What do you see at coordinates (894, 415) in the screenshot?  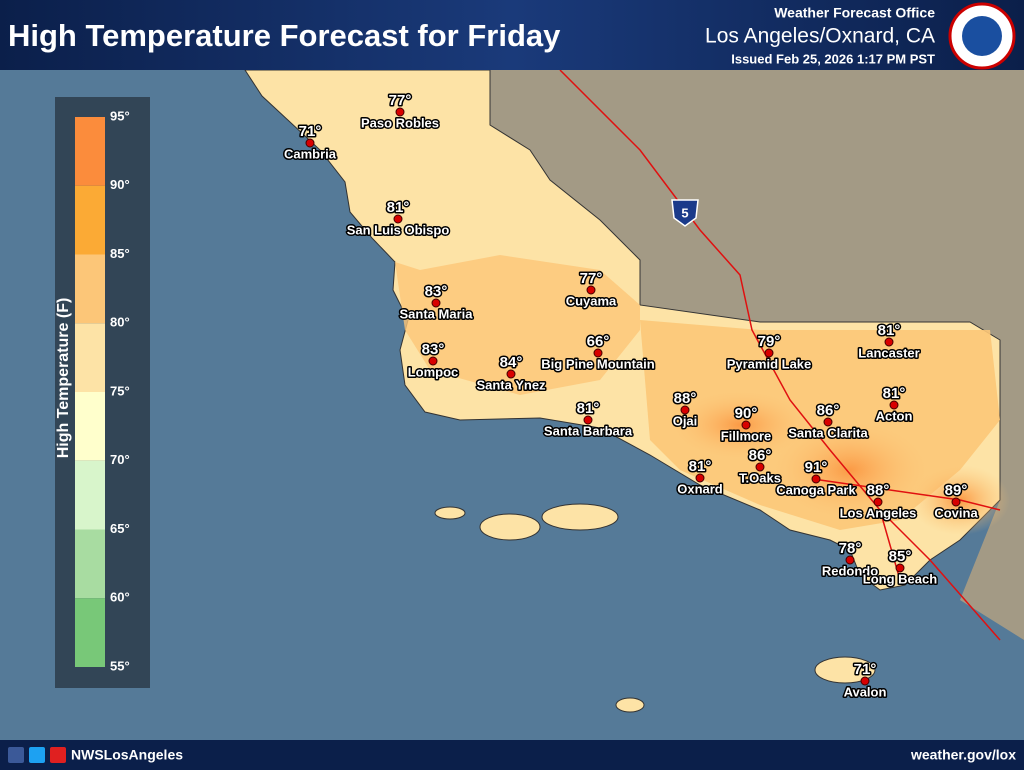 I see `city-name: Acton` at bounding box center [894, 415].